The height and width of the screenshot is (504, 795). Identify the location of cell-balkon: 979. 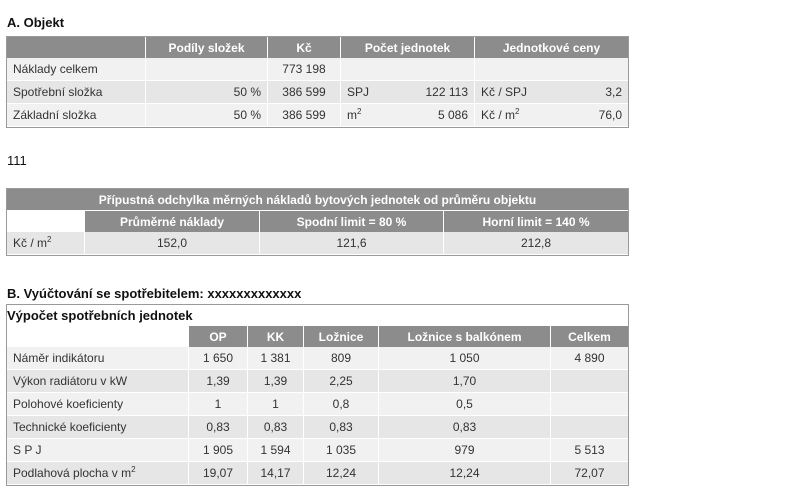
(465, 450).